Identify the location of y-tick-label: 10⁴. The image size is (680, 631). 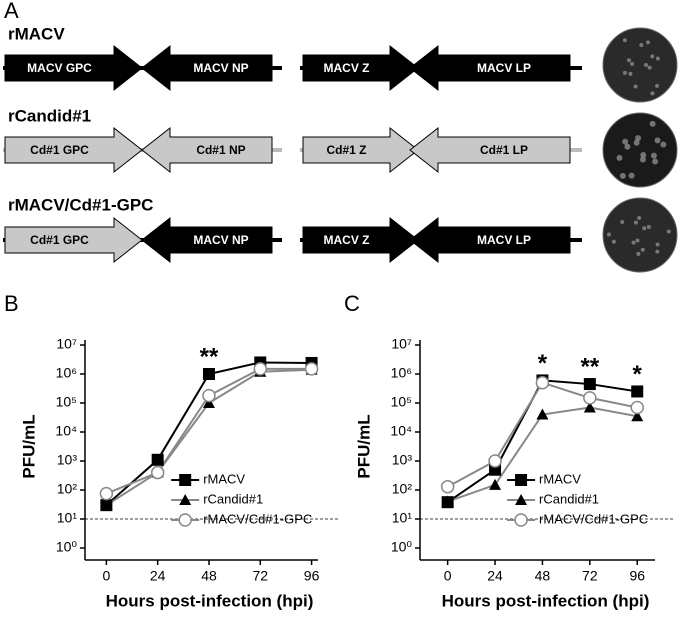
(66, 431).